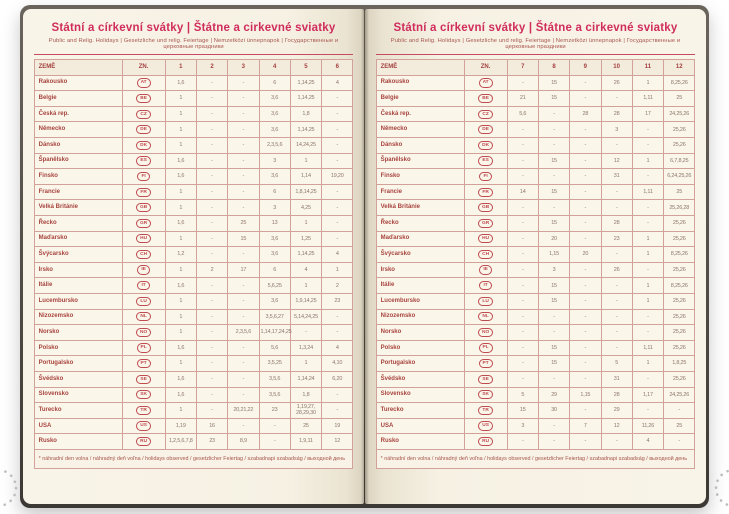  Describe the element at coordinates (143, 239) in the screenshot. I see `country-code-cell: HU` at that location.